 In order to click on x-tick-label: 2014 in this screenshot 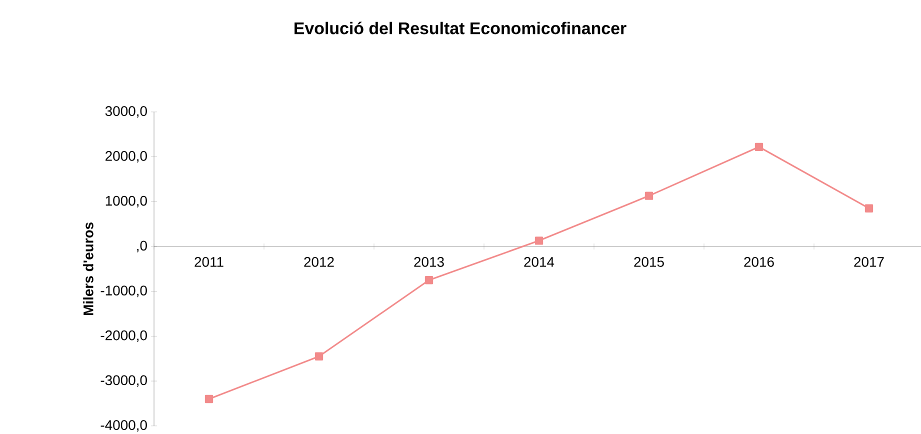, I will do `click(539, 261)`.